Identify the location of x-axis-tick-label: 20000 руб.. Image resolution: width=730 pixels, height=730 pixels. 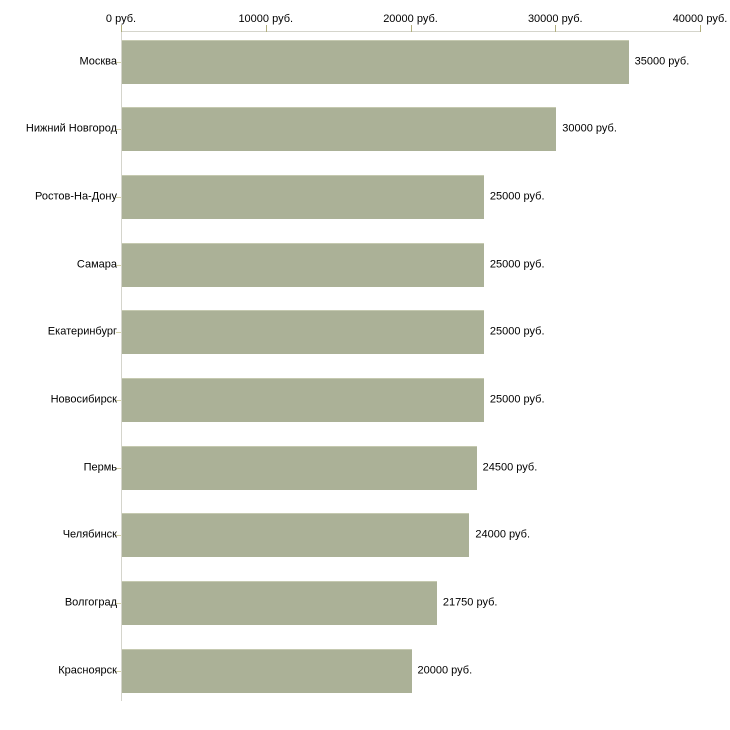
(410, 19).